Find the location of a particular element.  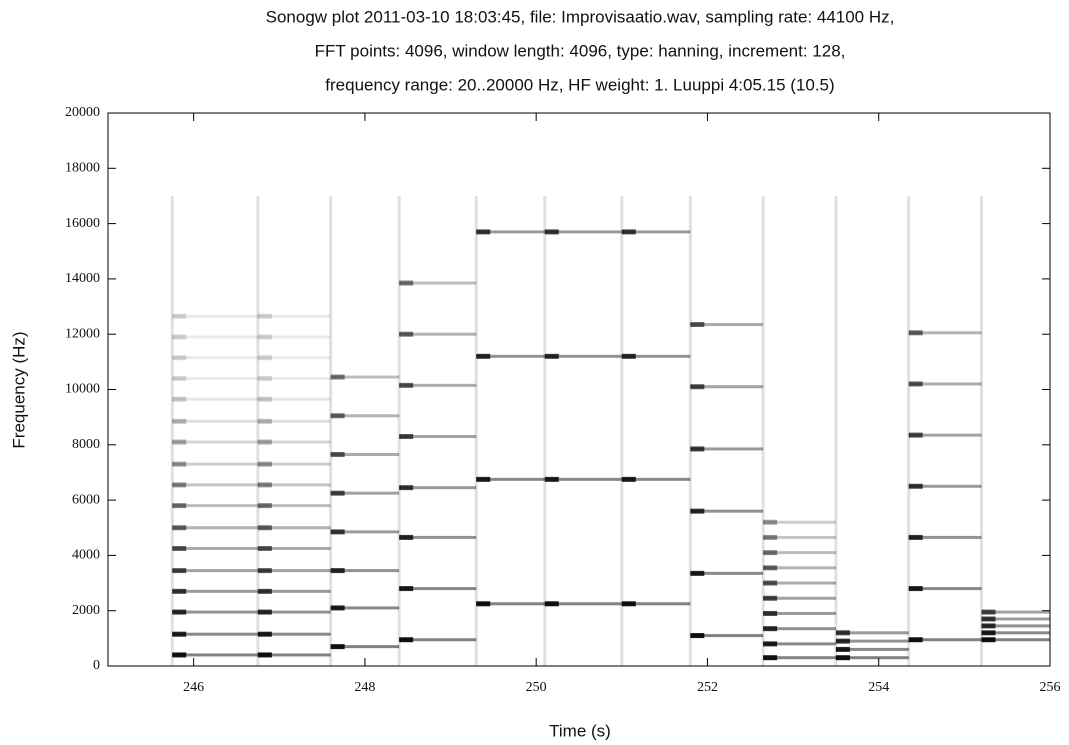

y-tick-label: 2000 is located at coordinates (86, 610).